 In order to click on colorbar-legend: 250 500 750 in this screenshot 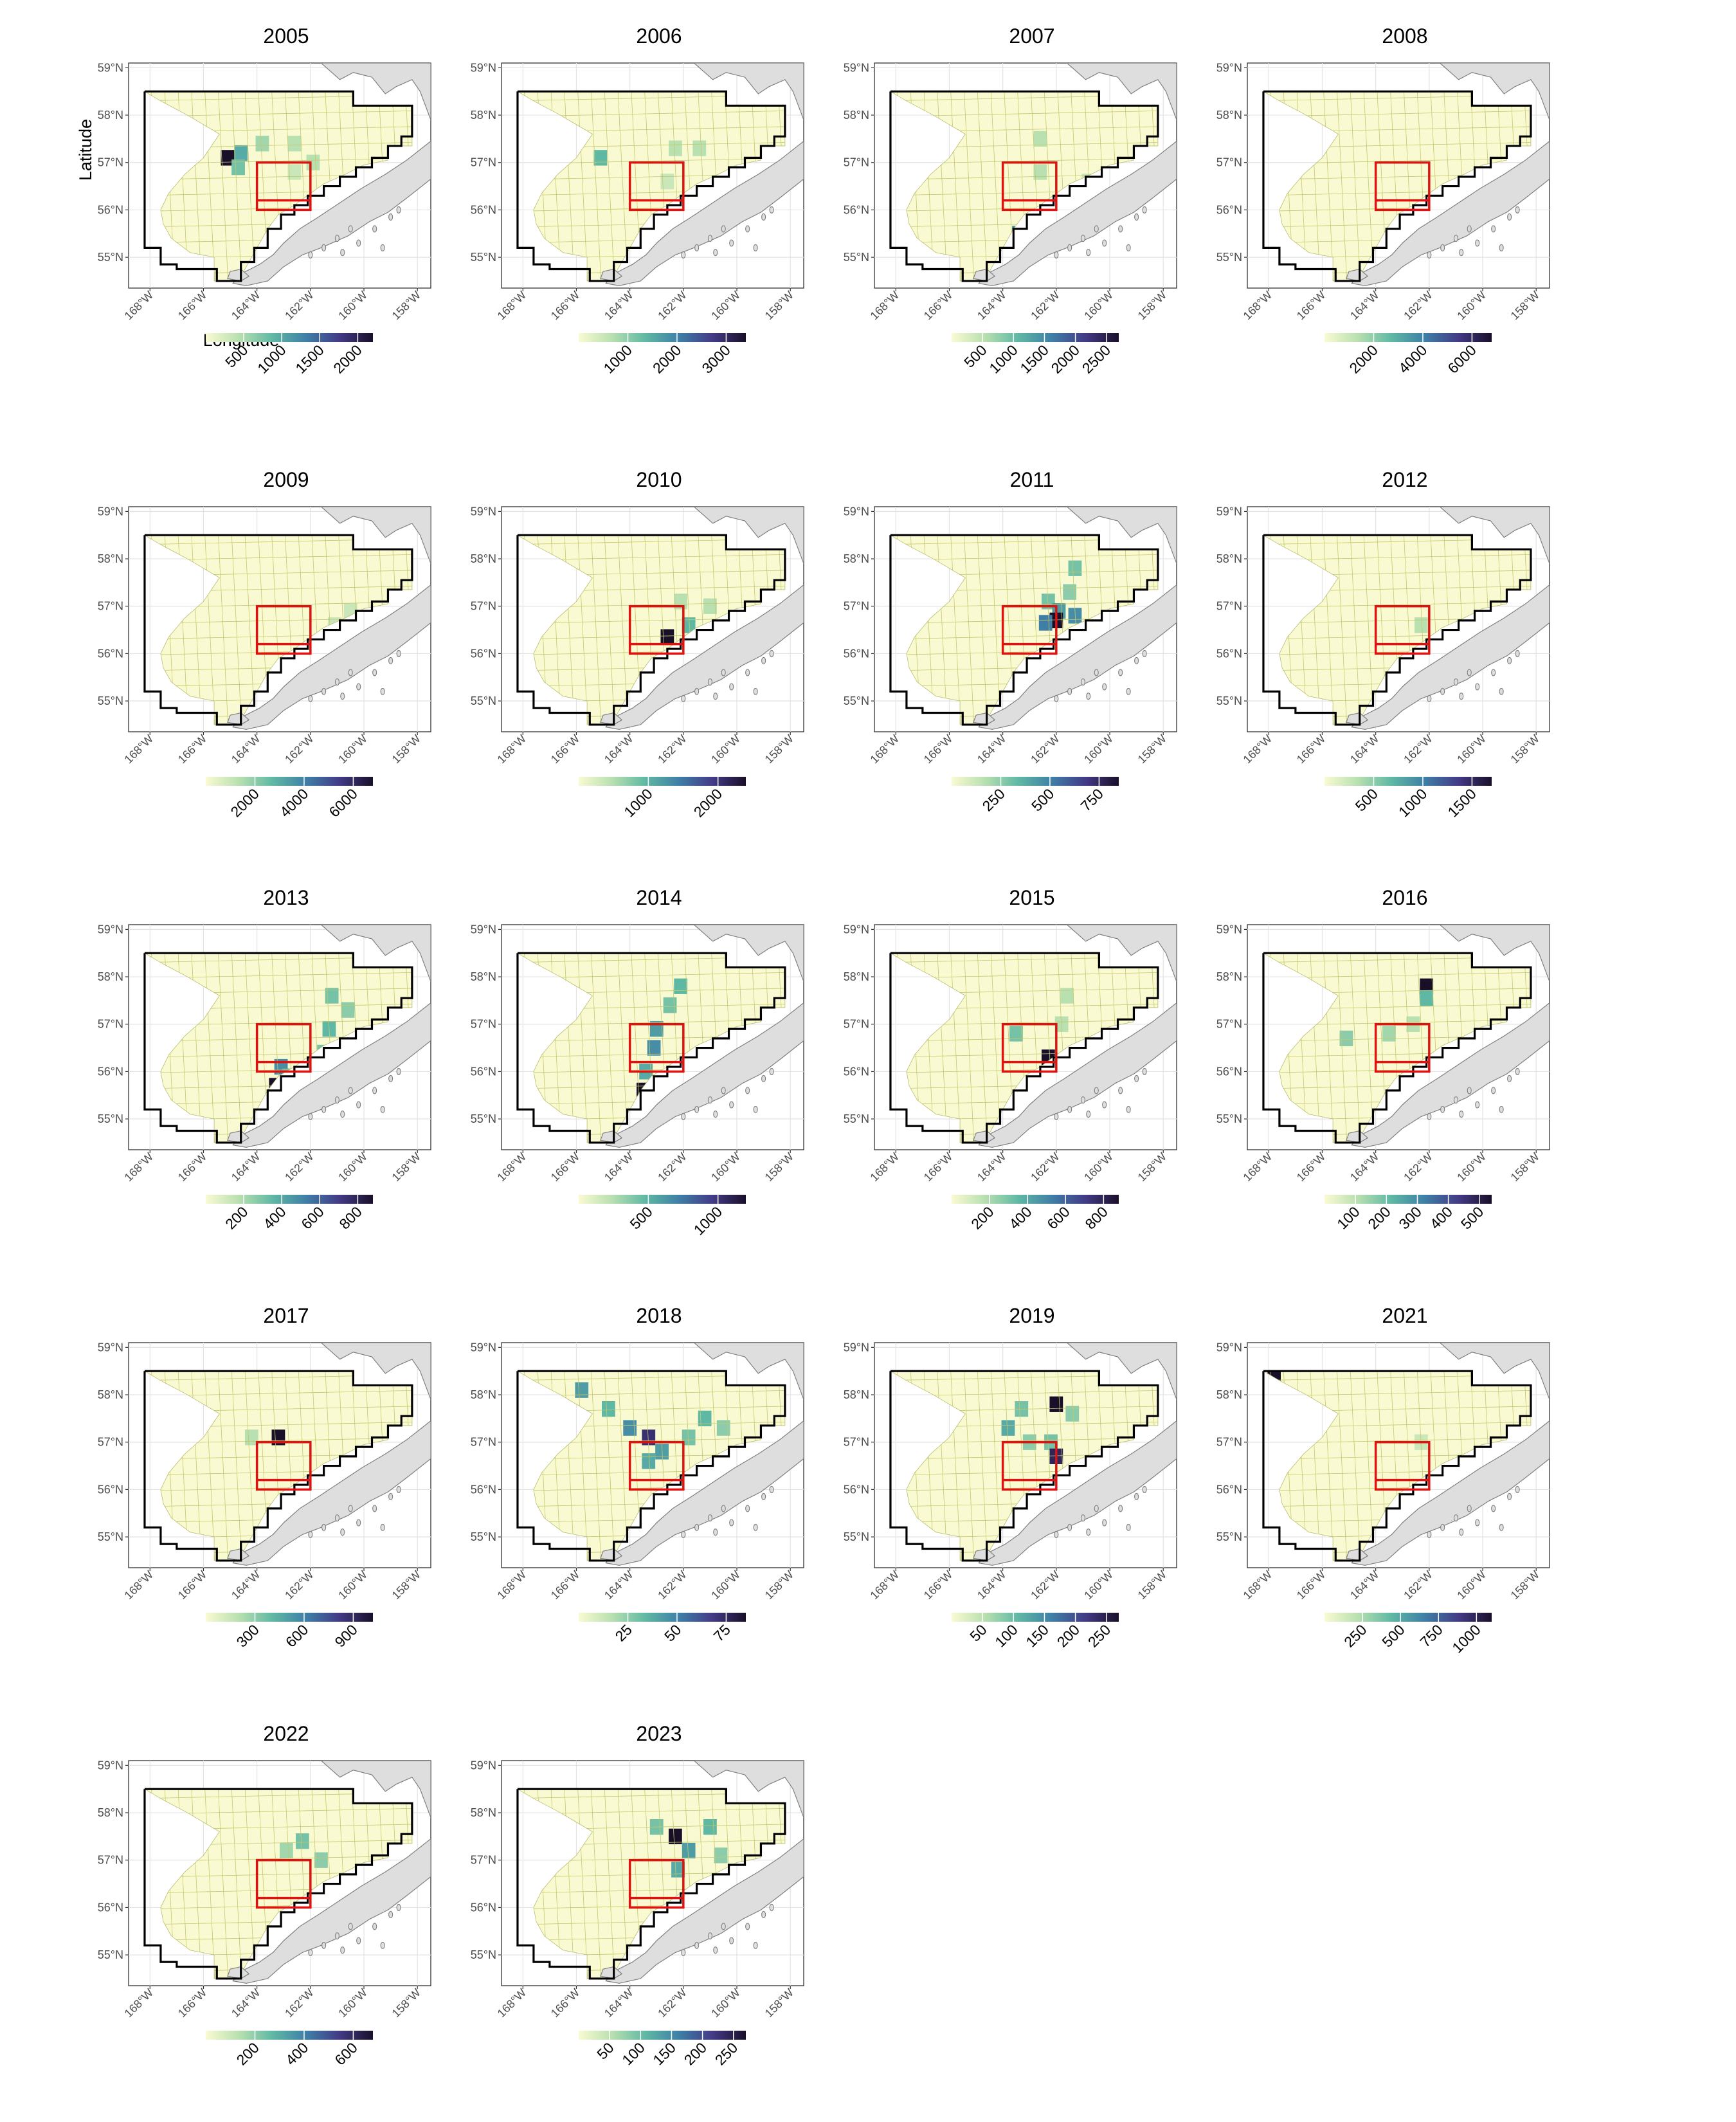, I will do `click(1035, 796)`.